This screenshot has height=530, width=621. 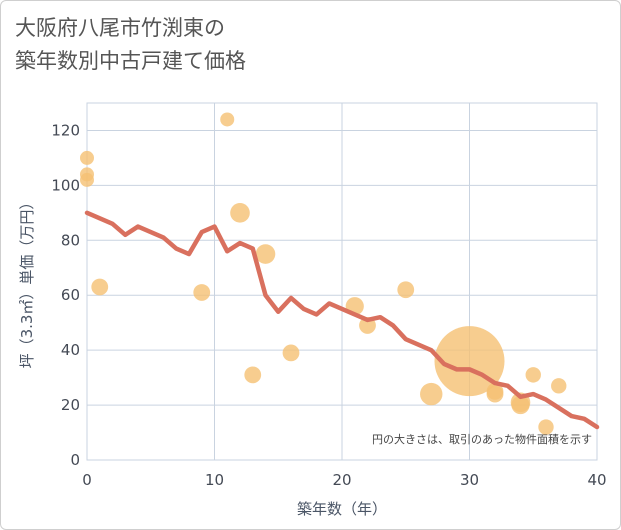 What do you see at coordinates (341, 480) in the screenshot?
I see `x-tick-label: 20` at bounding box center [341, 480].